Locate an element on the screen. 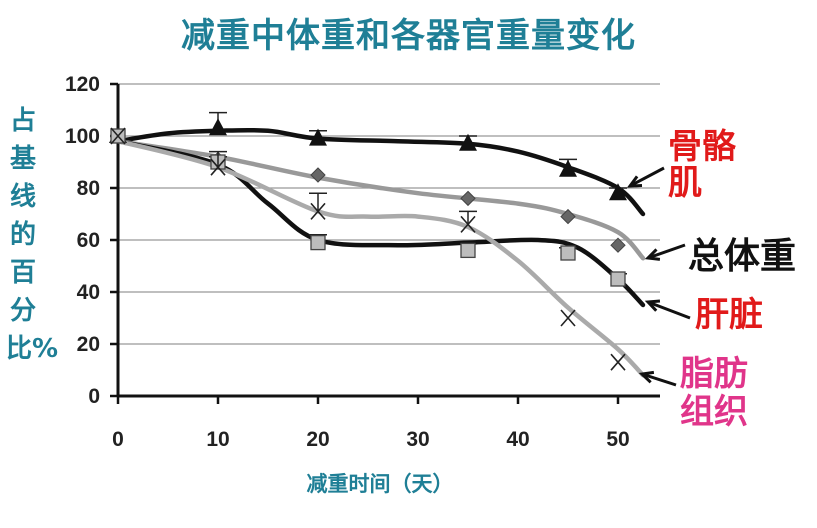 The height and width of the screenshot is (528, 817). x-tick-label-30: 30 is located at coordinates (417, 439).